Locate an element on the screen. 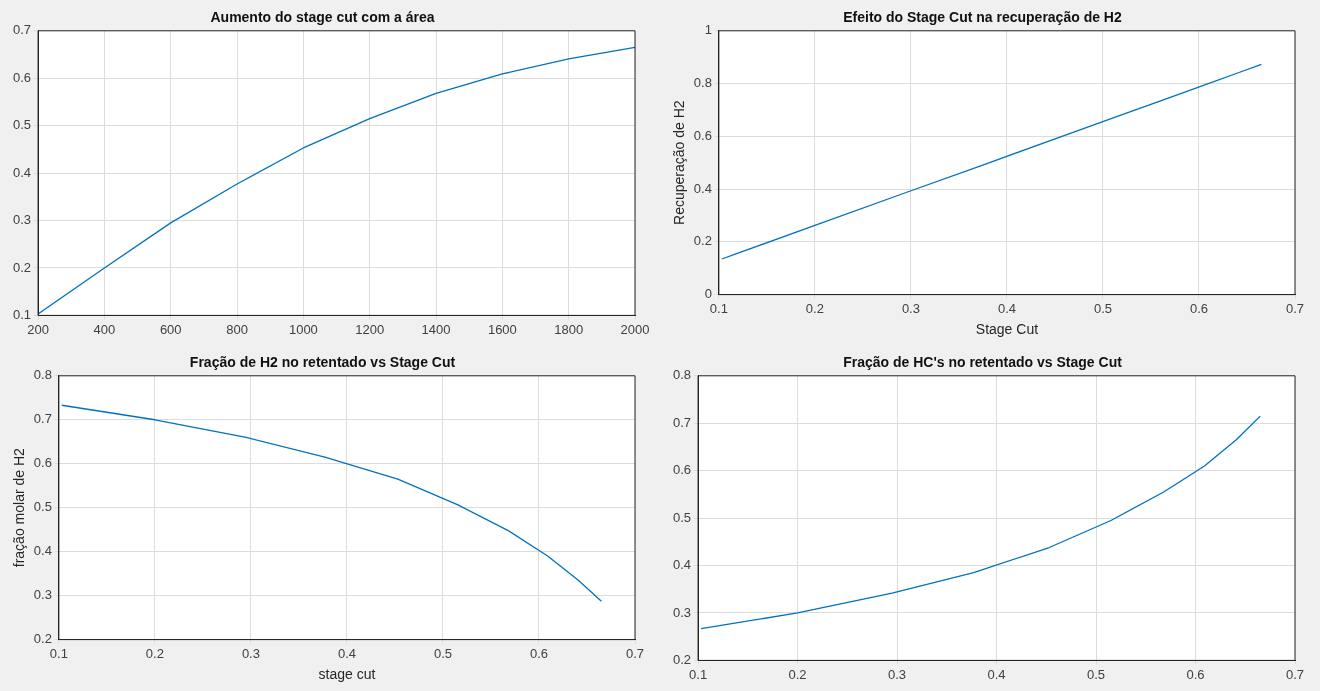 The width and height of the screenshot is (1320, 691). x-tick-label: 600 is located at coordinates (170, 329).